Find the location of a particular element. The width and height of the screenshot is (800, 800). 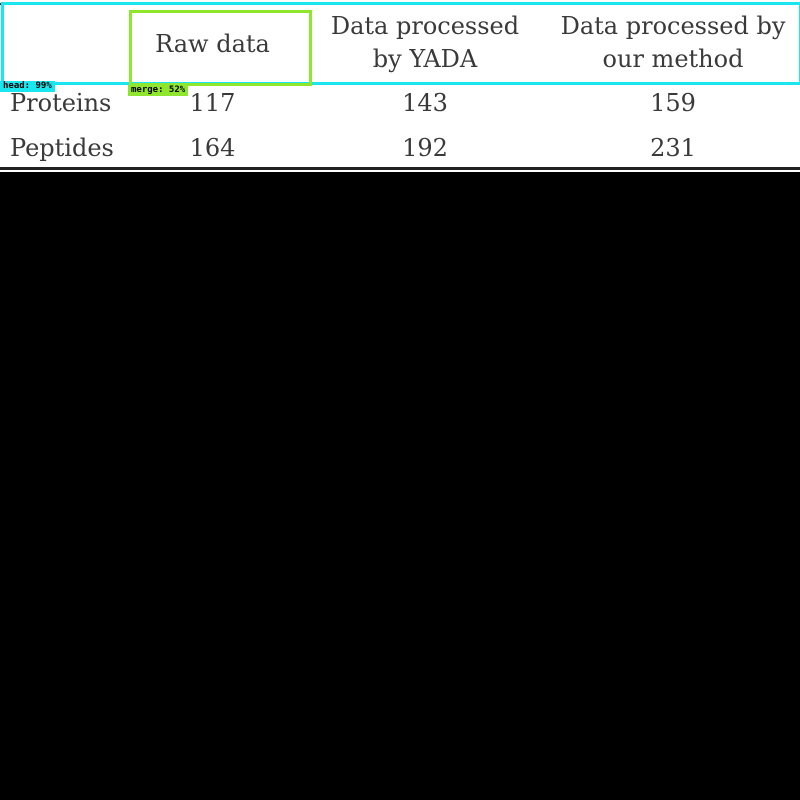

merge-detection-box is located at coordinates (220, 48).